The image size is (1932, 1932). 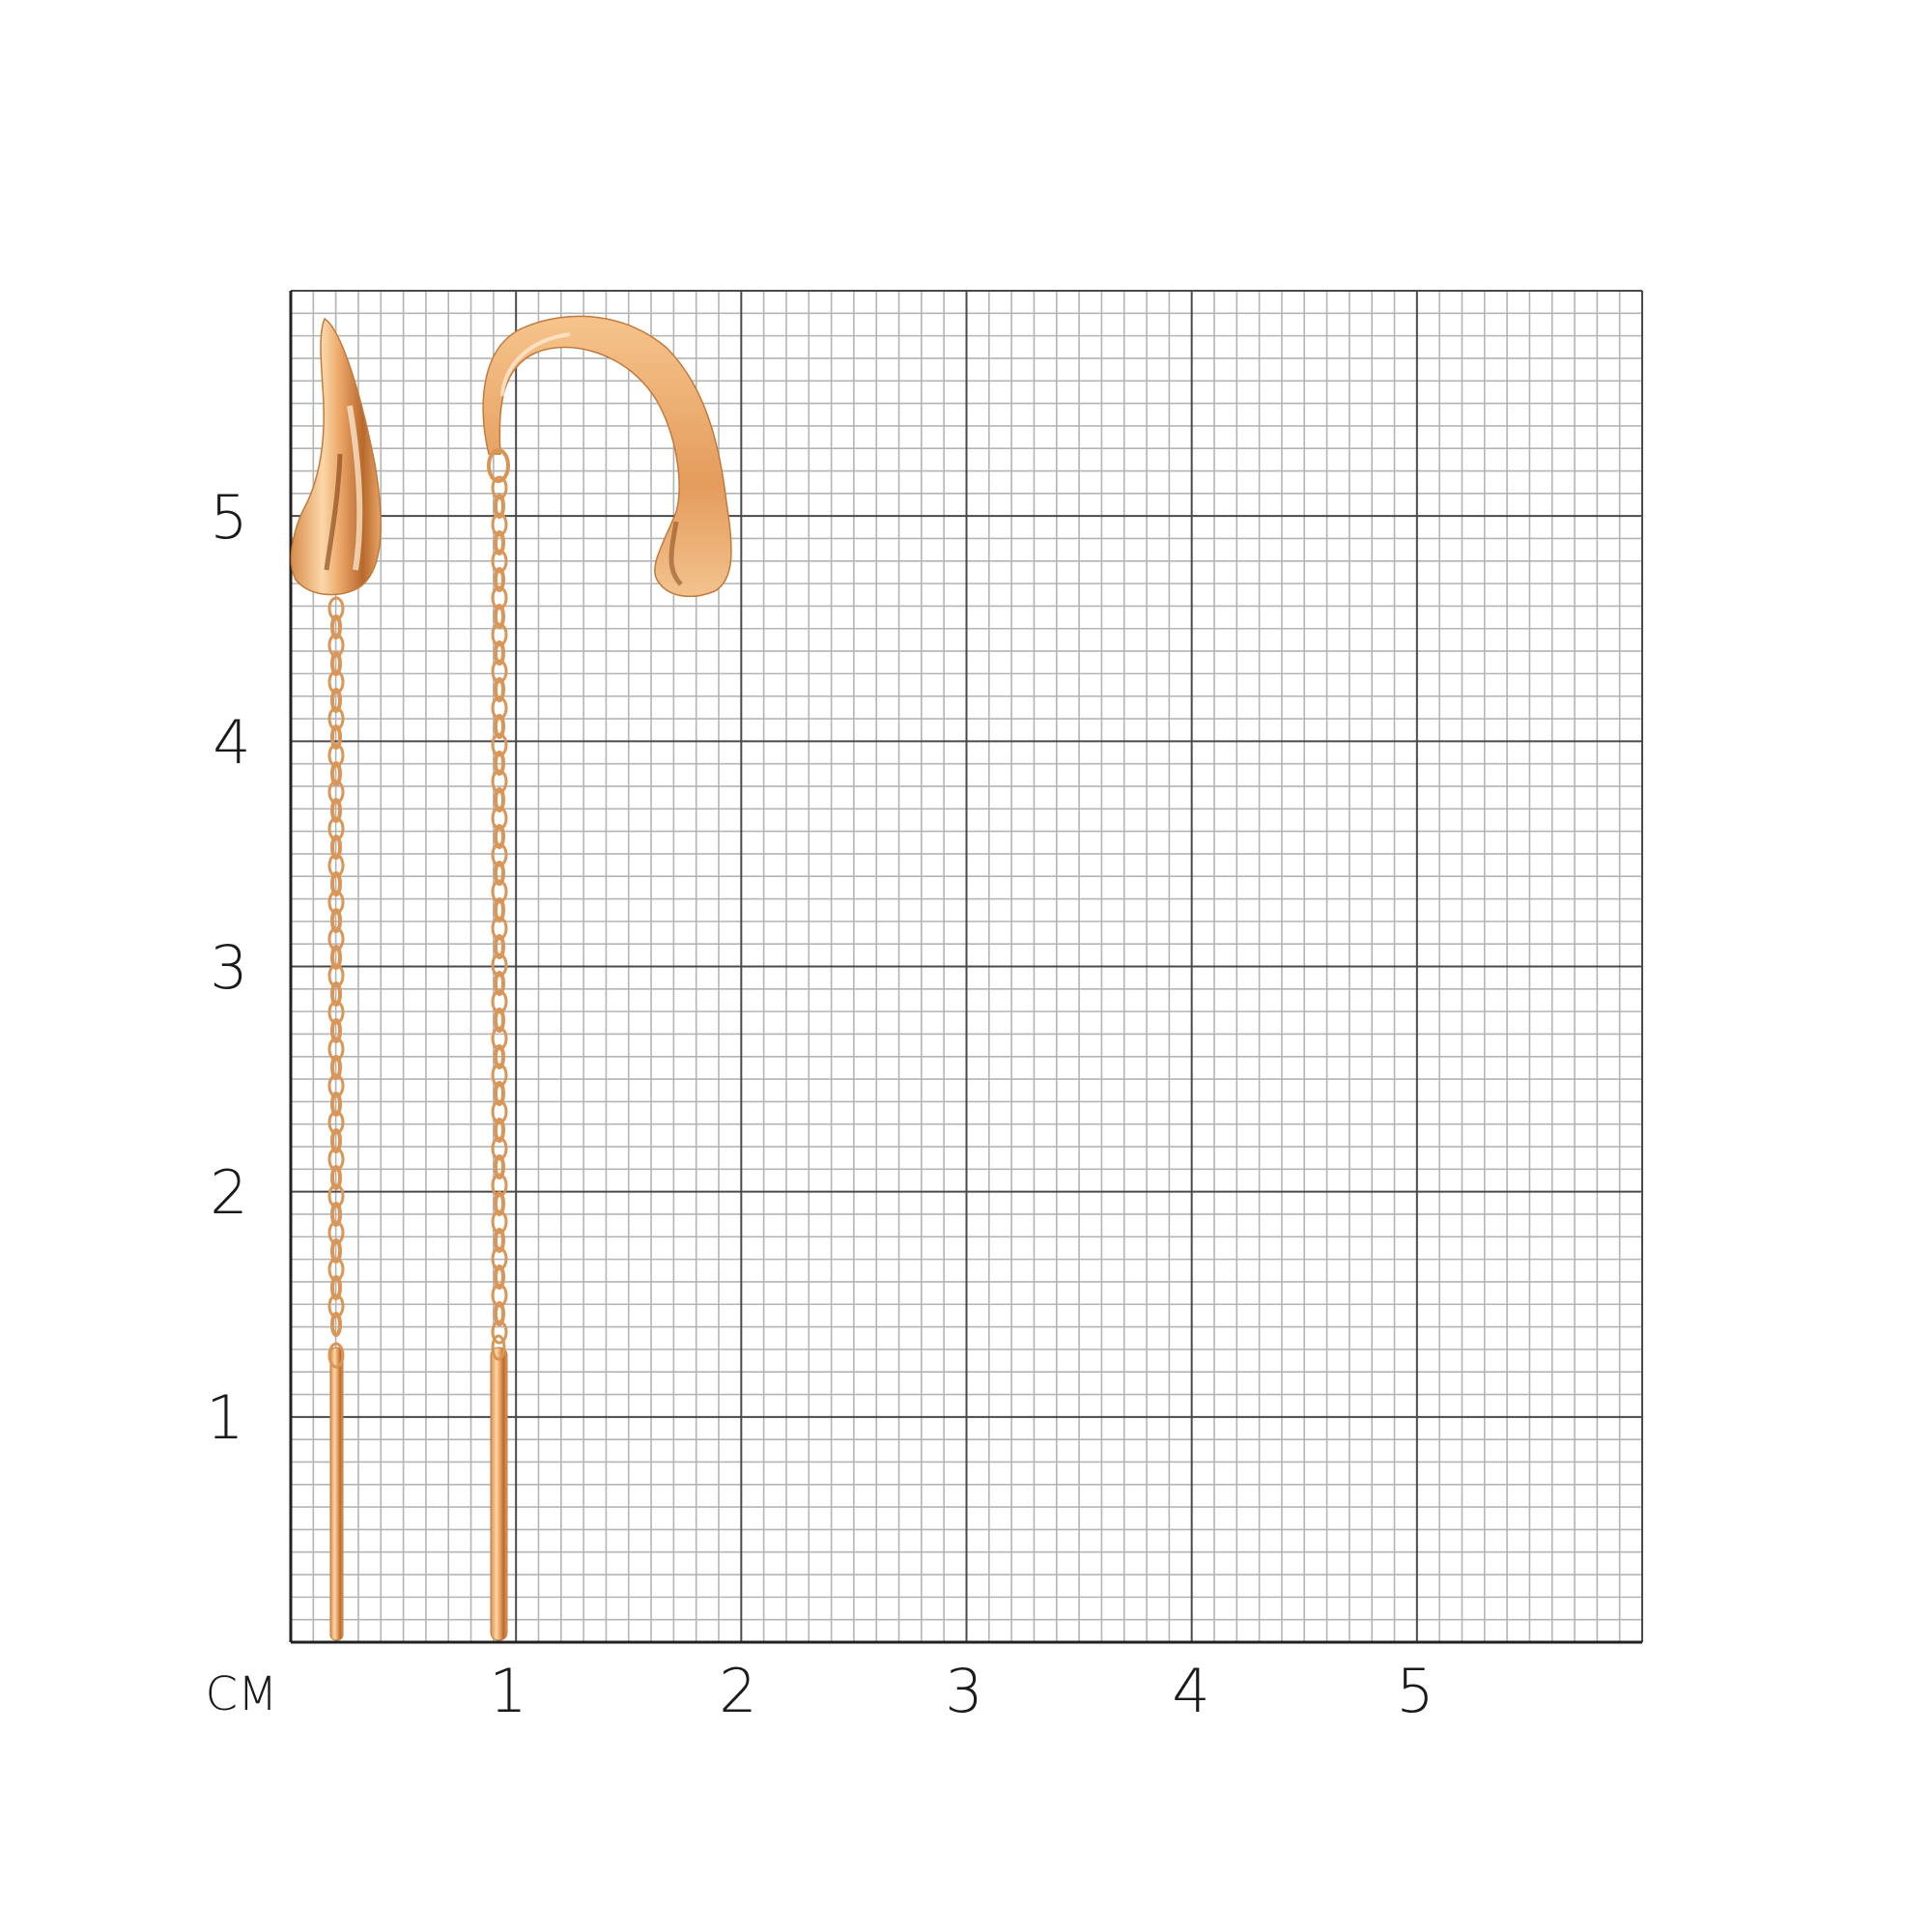 What do you see at coordinates (507, 1691) in the screenshot?
I see `x-tick-1: 1` at bounding box center [507, 1691].